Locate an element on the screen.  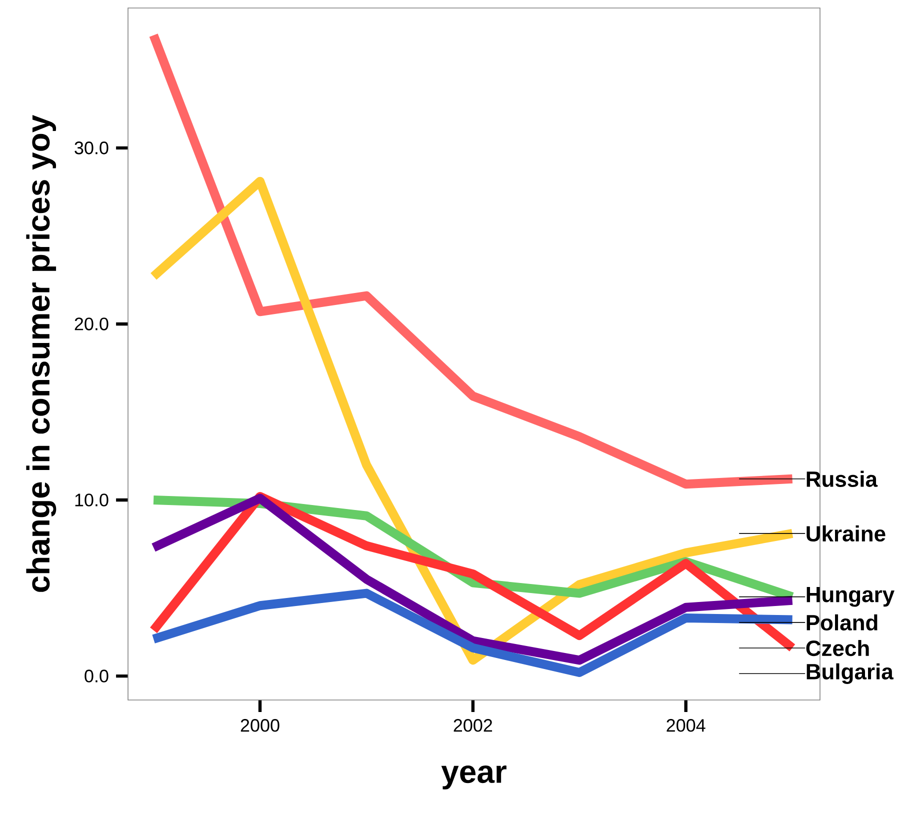
series-label: Czech is located at coordinates (837, 648).